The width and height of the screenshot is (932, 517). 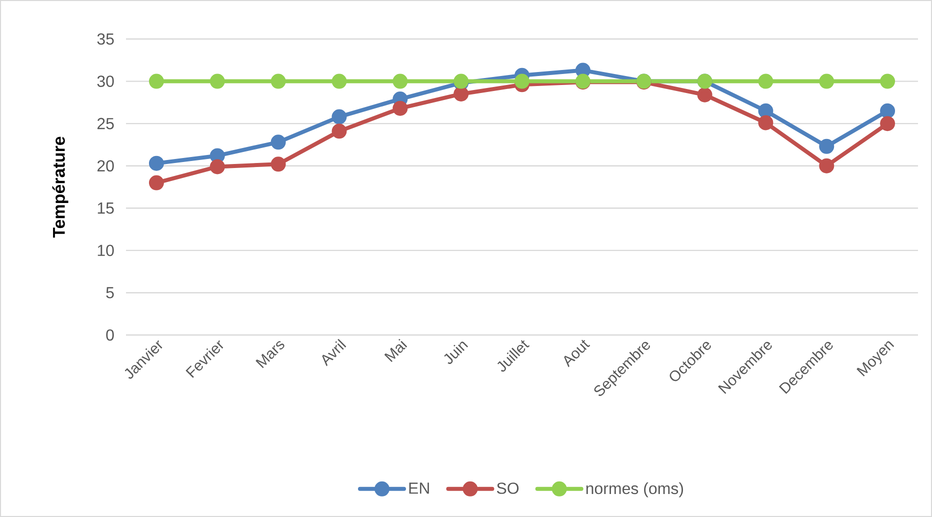 What do you see at coordinates (105, 124) in the screenshot?
I see `y-tick-label: 25` at bounding box center [105, 124].